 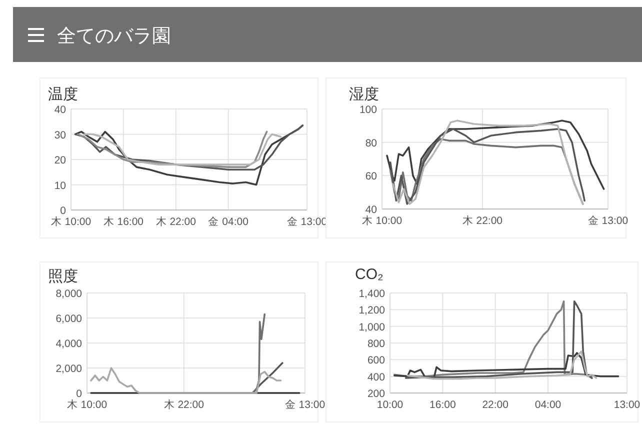 What do you see at coordinates (372, 310) in the screenshot?
I see `y-tick-label: 1,200` at bounding box center [372, 310].